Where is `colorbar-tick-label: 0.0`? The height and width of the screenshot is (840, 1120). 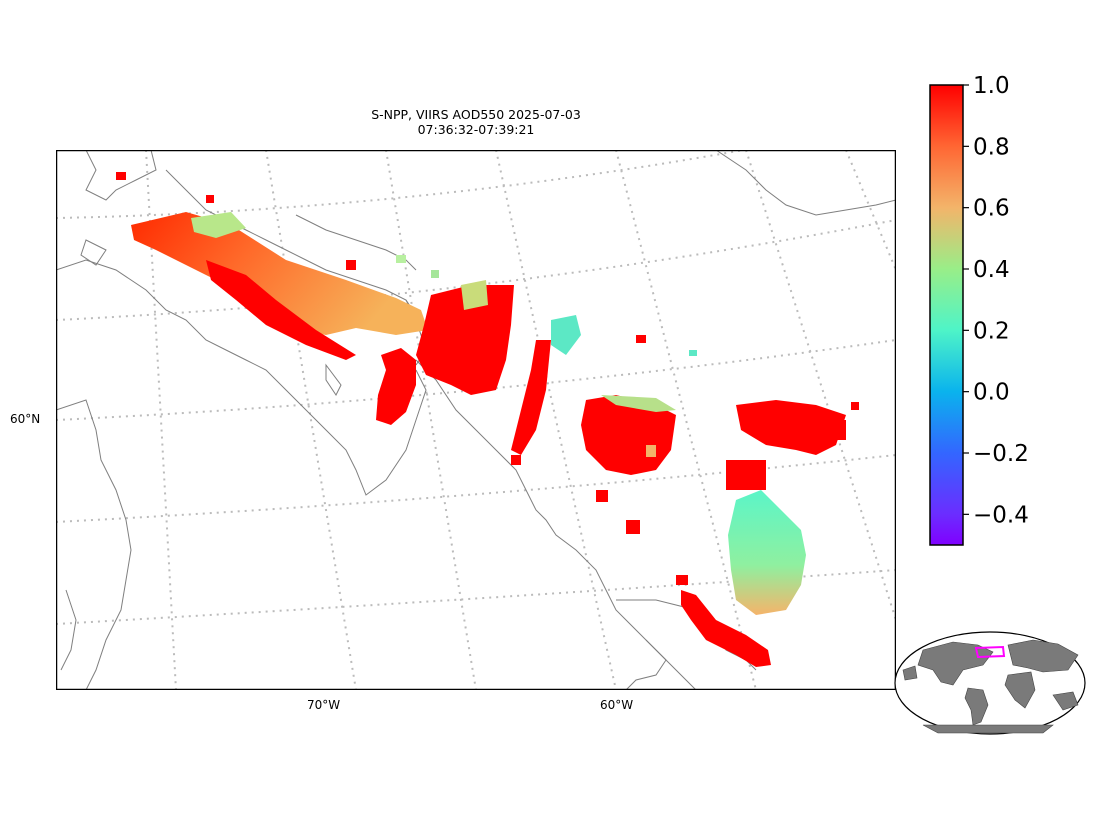 colorbar-tick-label: 0.0 is located at coordinates (991, 393).